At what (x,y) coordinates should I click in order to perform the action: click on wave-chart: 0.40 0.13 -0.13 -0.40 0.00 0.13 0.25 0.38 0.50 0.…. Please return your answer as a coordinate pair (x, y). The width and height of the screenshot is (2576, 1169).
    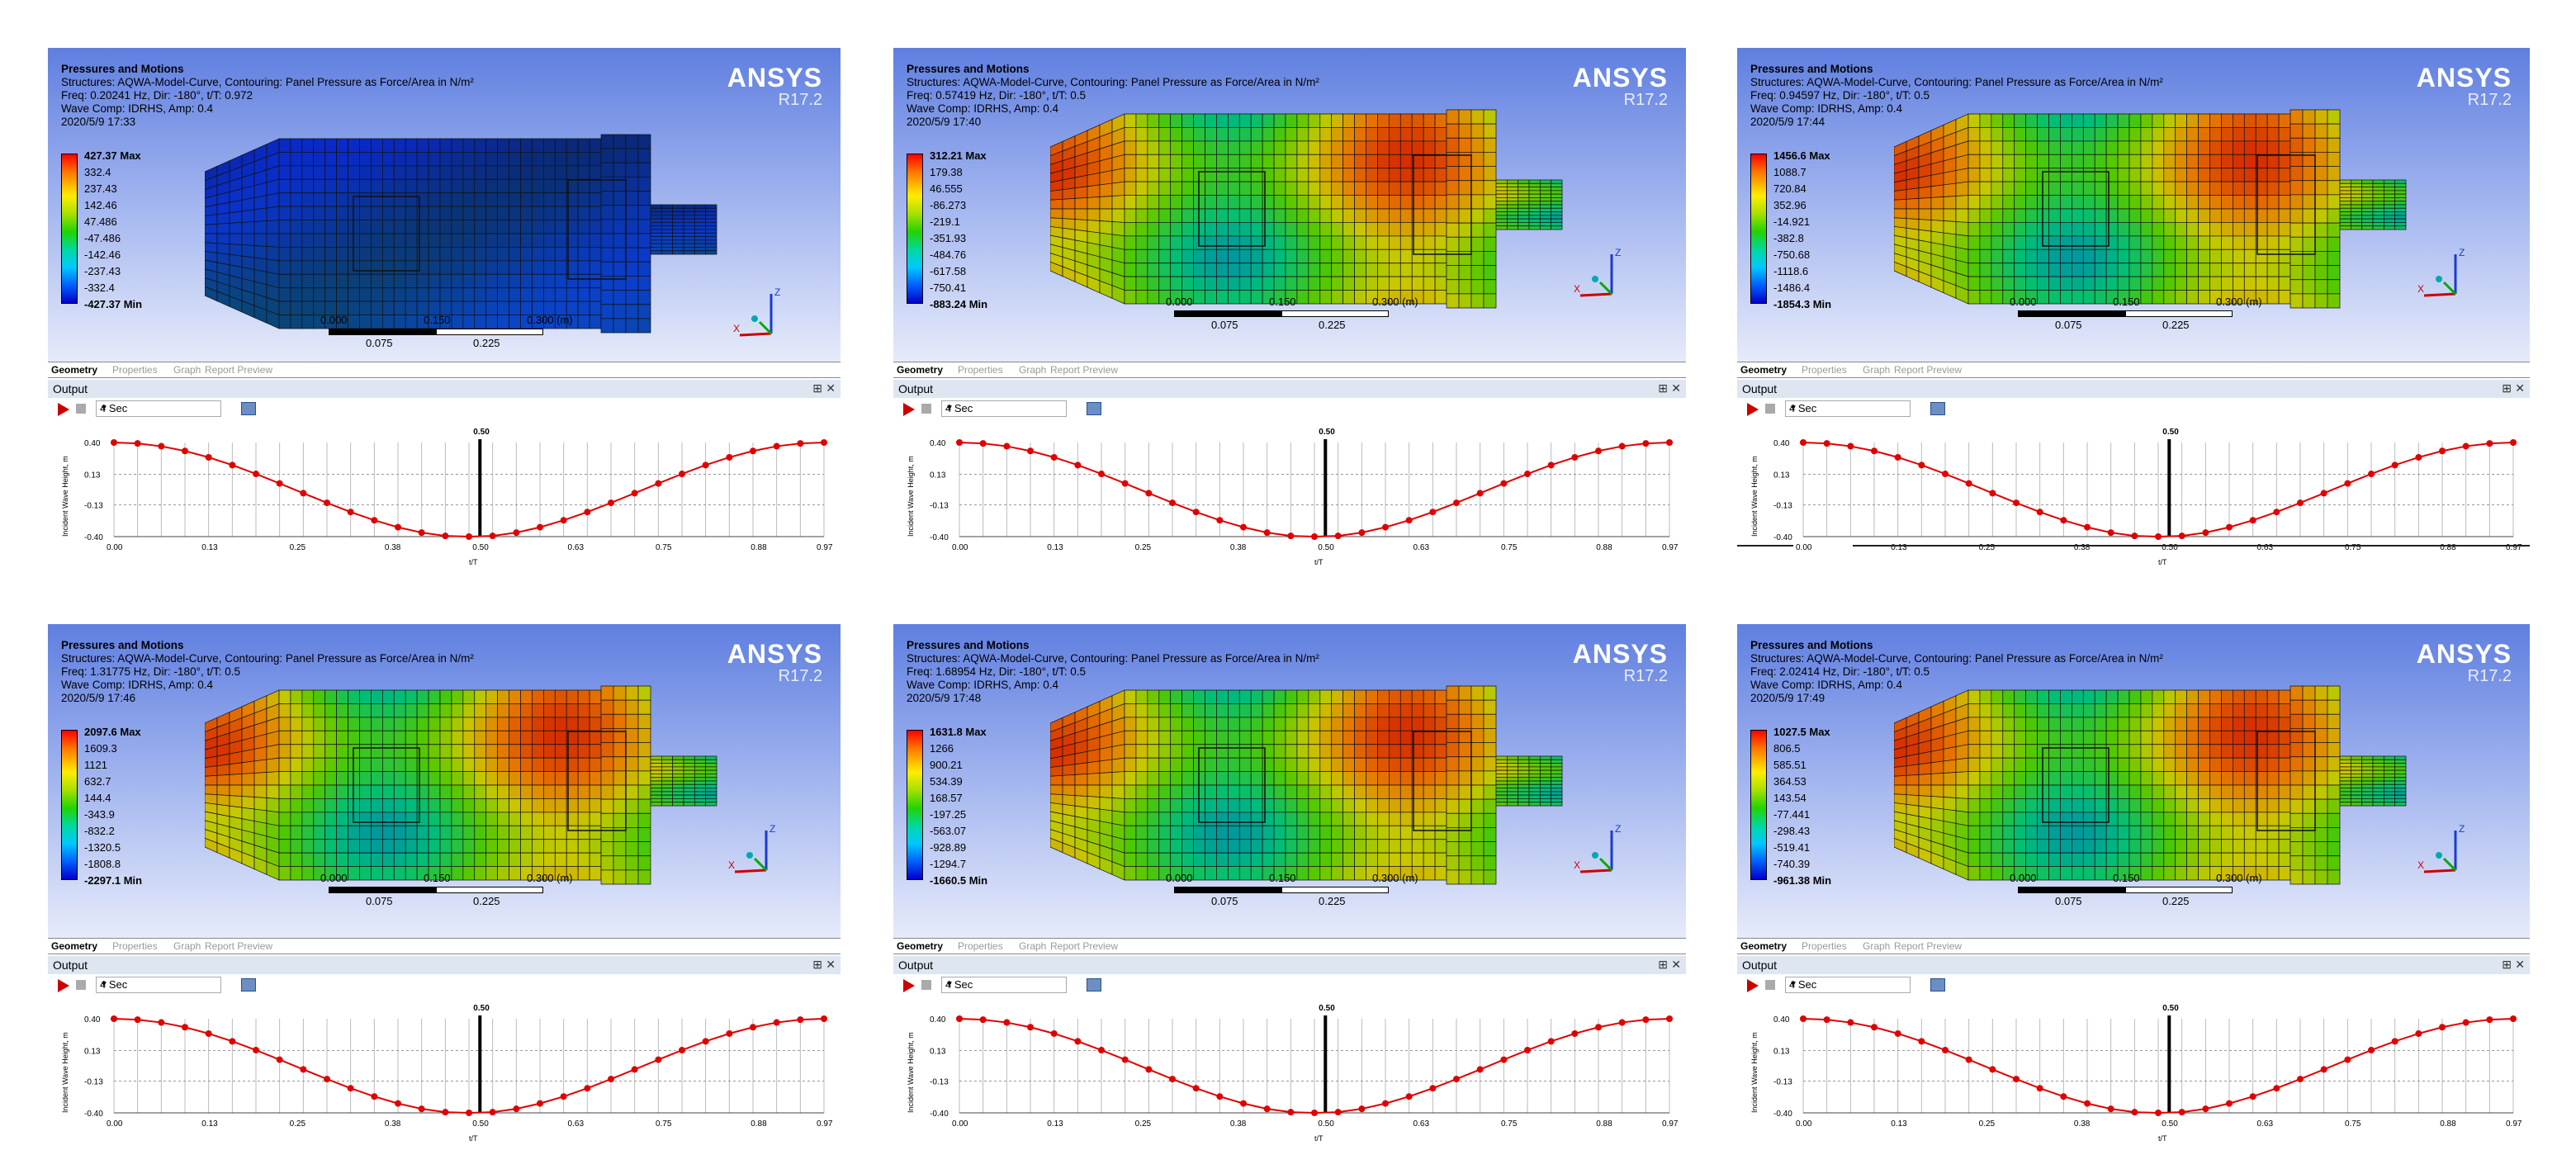
    Looking at the image, I should click on (444, 1070).